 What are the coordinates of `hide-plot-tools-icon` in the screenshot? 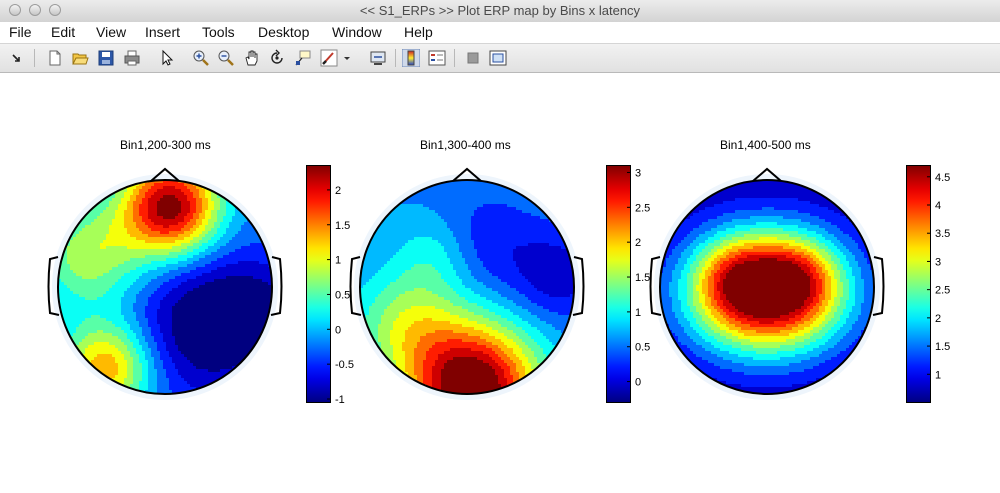 It's located at (473, 58).